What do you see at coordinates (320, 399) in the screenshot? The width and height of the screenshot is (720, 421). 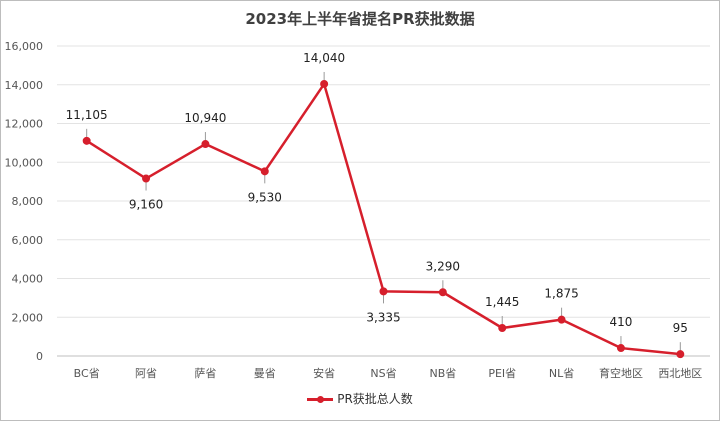 I see `legend-swatch` at bounding box center [320, 399].